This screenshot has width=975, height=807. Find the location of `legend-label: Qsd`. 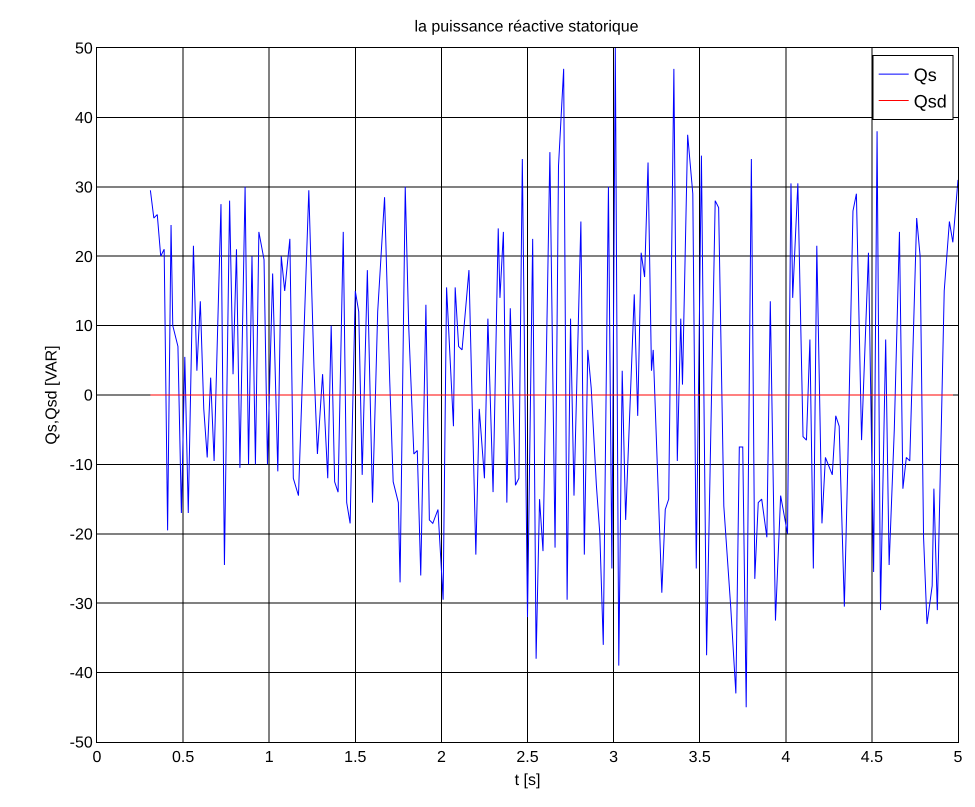

legend-label: Qsd is located at coordinates (930, 102).